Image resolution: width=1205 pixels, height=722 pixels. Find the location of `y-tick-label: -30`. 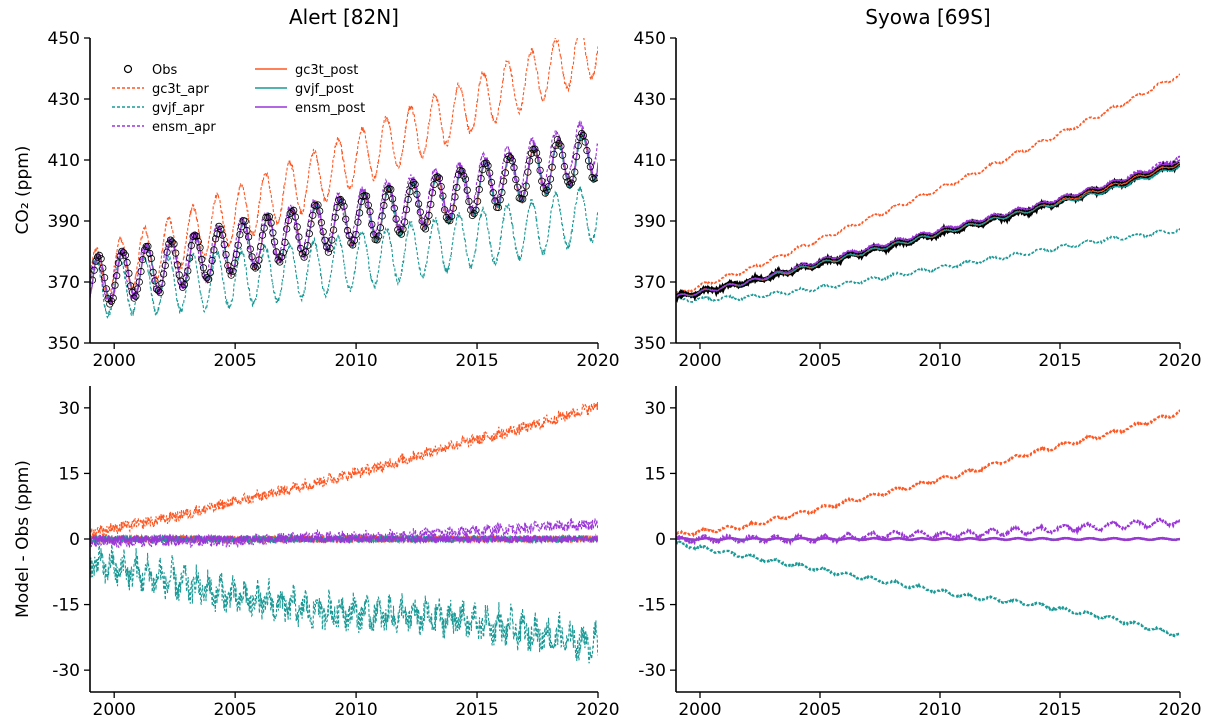

y-tick-label: -30 is located at coordinates (66, 671).